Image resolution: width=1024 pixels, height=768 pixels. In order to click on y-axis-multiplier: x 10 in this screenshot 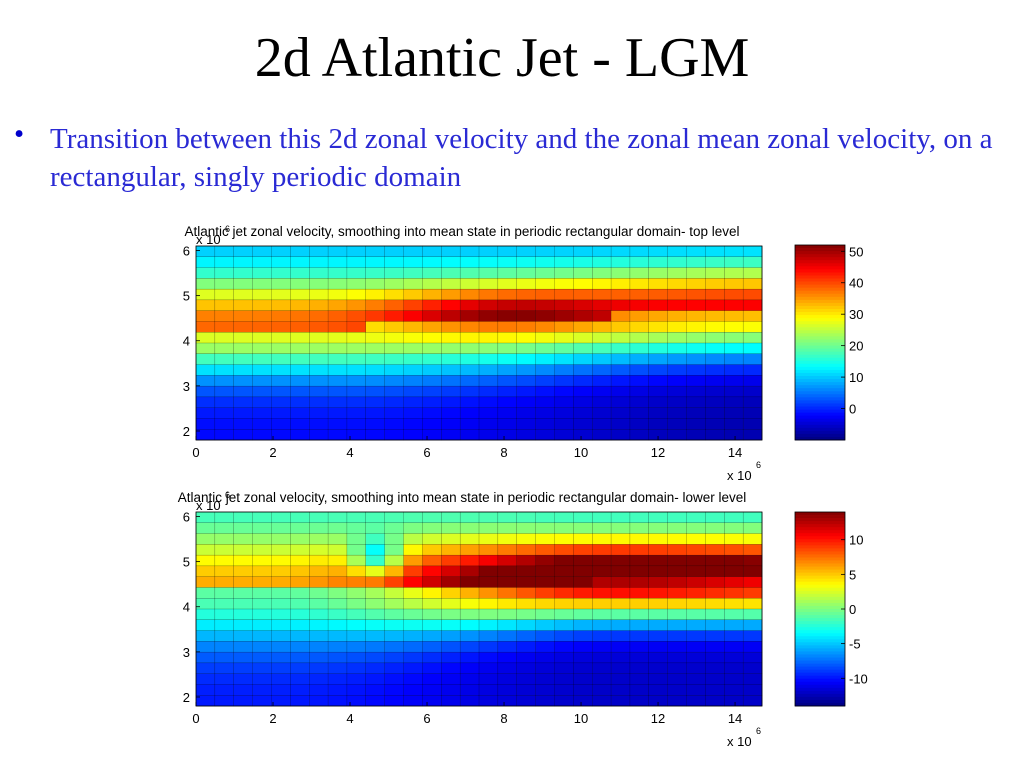, I will do `click(208, 239)`.